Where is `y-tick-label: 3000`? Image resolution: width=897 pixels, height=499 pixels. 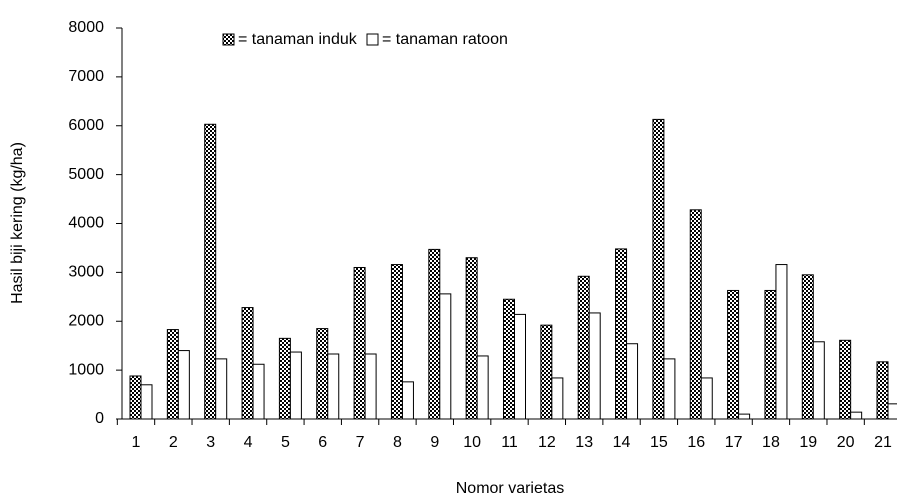
y-tick-label: 3000 is located at coordinates (86, 272).